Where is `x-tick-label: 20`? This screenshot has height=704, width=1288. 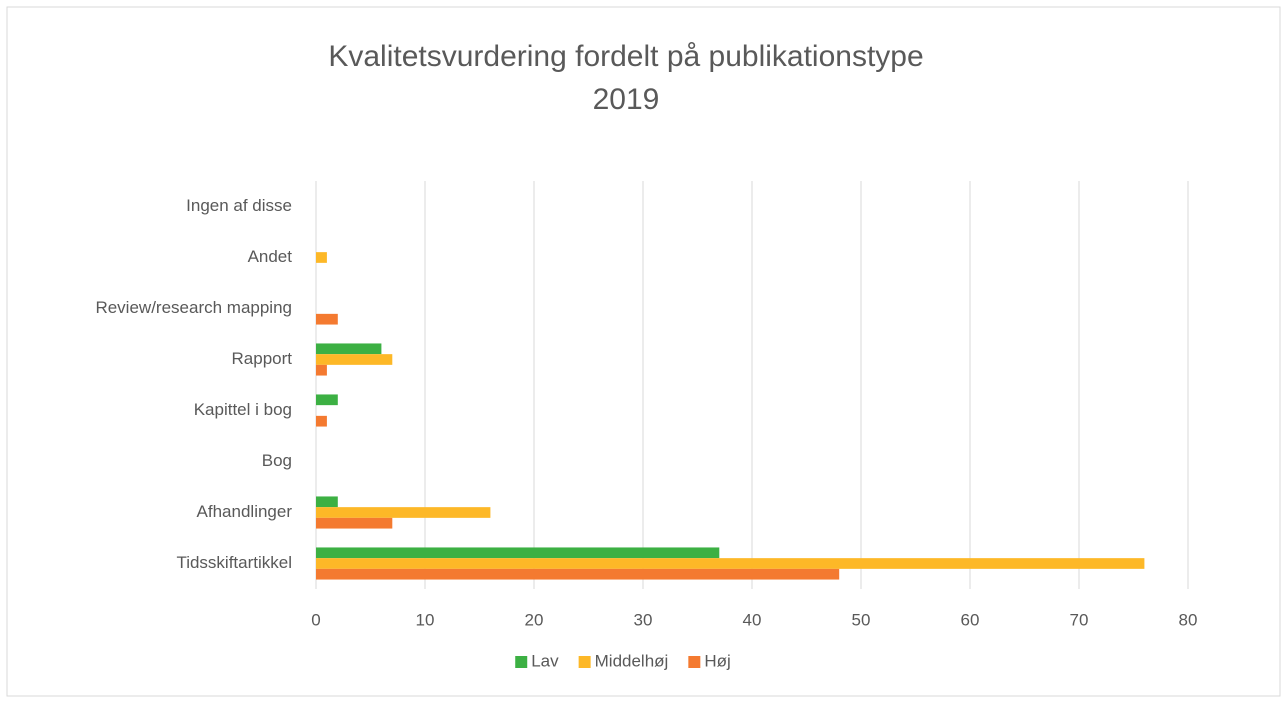
x-tick-label: 20 is located at coordinates (534, 619).